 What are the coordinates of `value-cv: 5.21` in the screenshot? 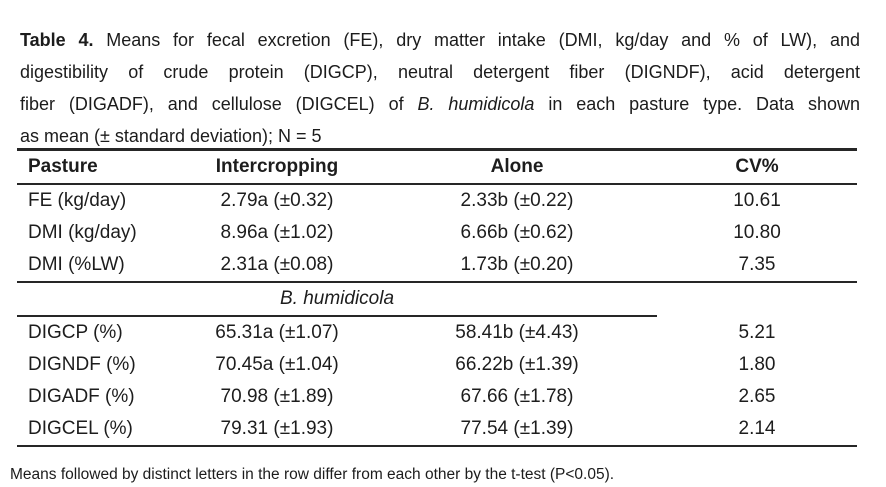 It's located at (757, 332).